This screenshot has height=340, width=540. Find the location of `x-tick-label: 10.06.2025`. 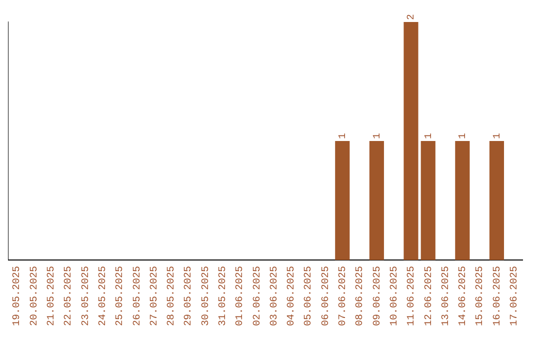

x-tick-label: 10.06.2025 is located at coordinates (394, 296).